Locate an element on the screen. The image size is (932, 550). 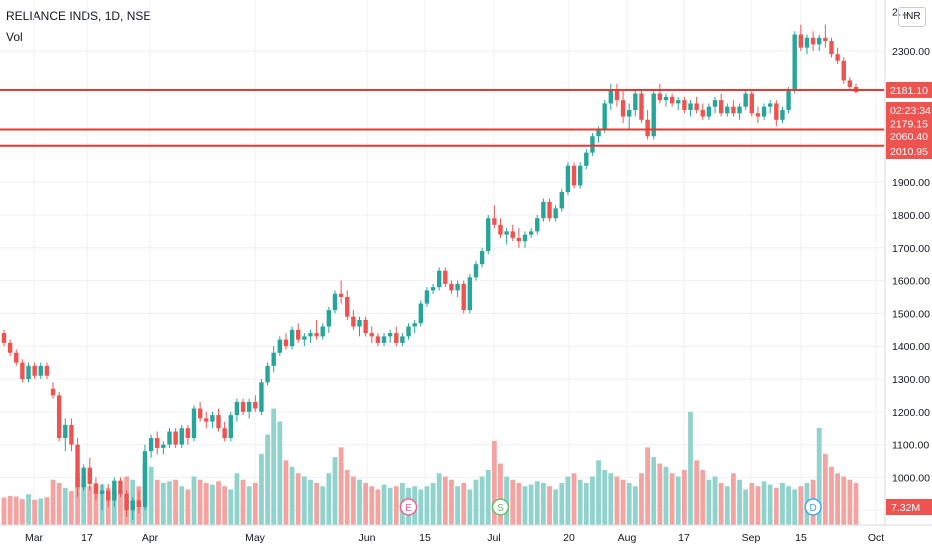
horizontal-lines is located at coordinates (442, 117).